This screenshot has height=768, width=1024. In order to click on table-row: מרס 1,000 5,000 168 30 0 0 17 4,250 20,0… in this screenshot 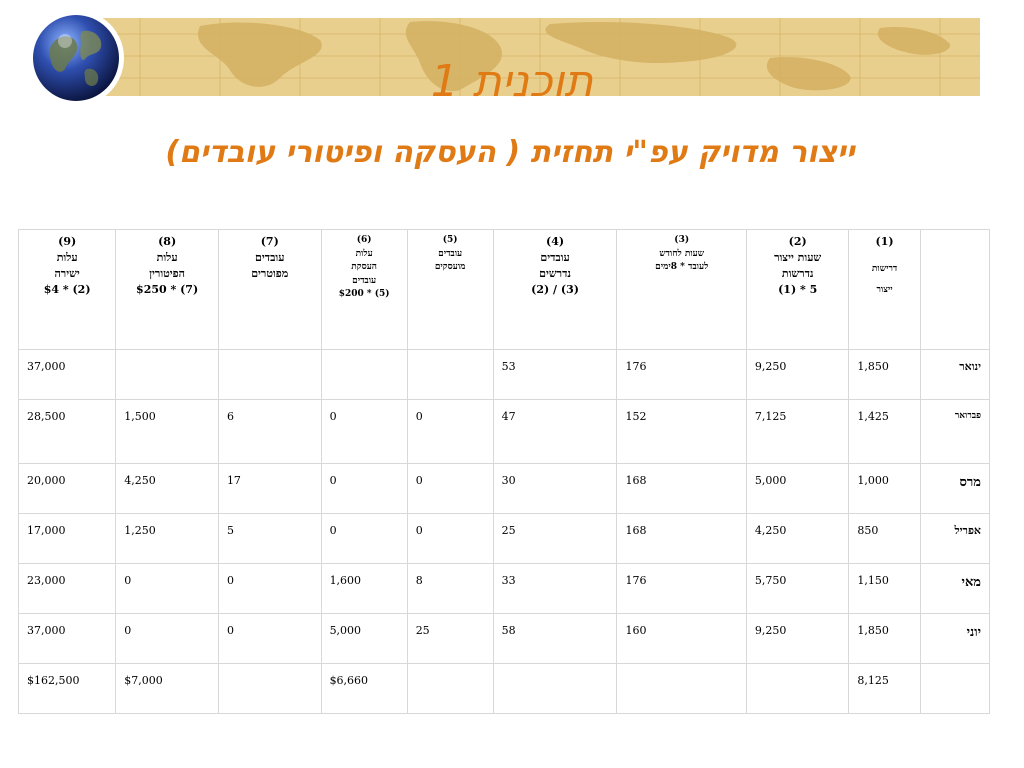, I will do `click(504, 488)`.